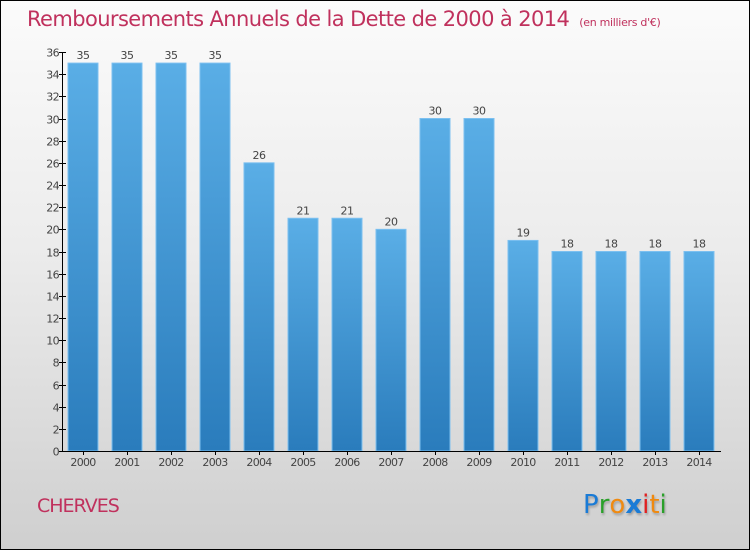 The image size is (750, 550). I want to click on y-tick-label-34: 34, so click(52, 75).